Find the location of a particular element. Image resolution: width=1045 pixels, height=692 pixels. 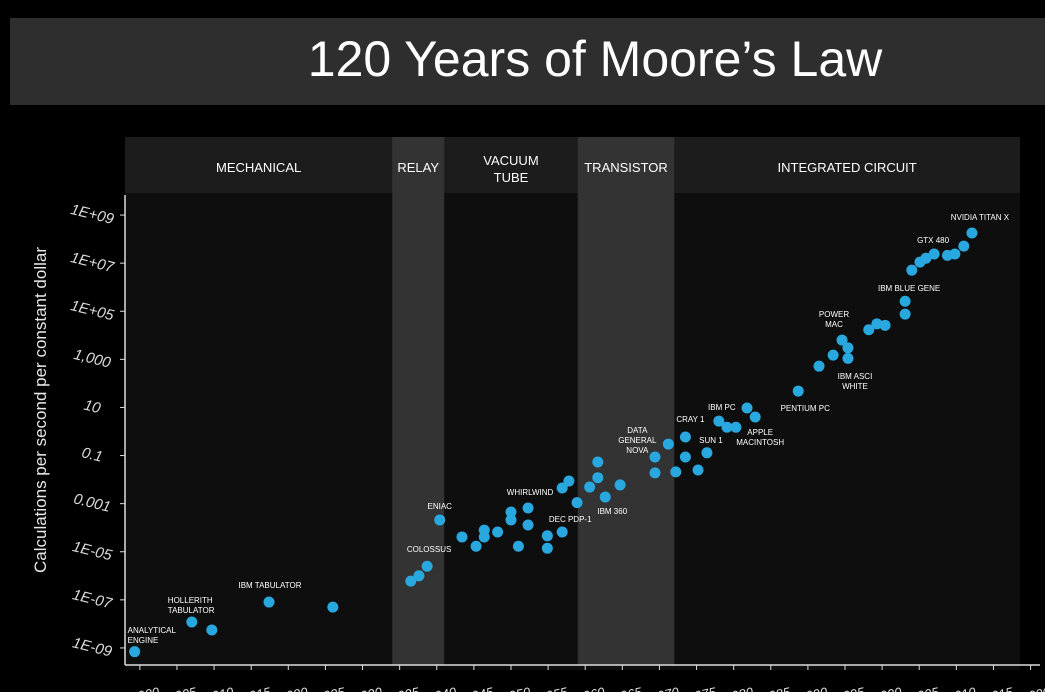

x-tick-label: 1915 is located at coordinates (257, 688).